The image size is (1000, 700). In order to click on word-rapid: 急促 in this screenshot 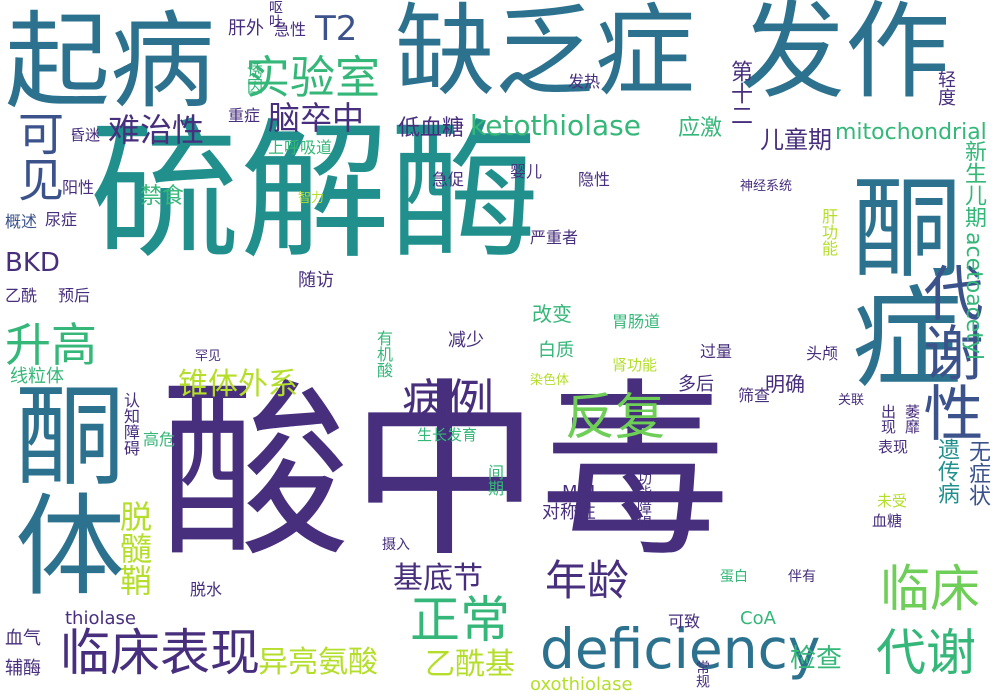, I will do `click(448, 179)`.